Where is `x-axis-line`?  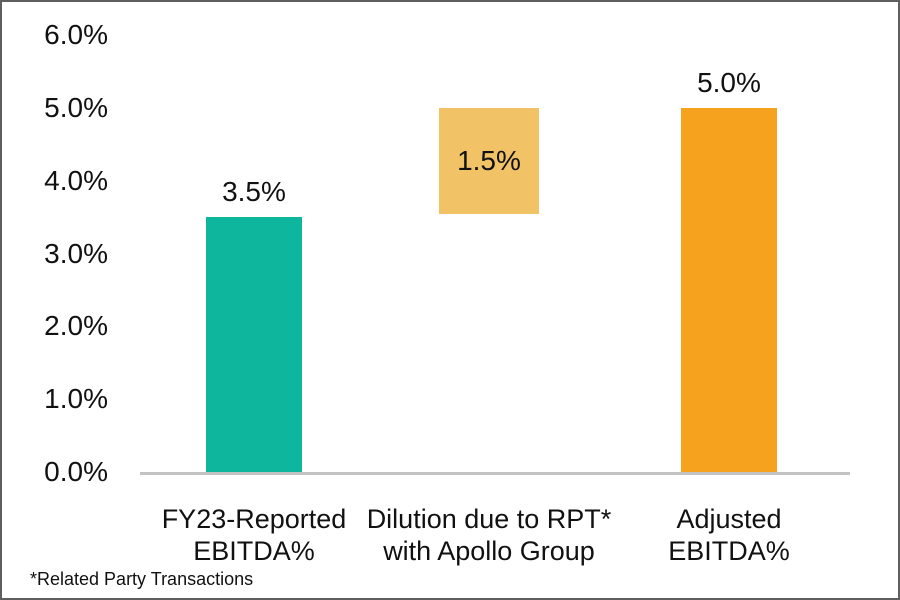 x-axis-line is located at coordinates (495, 473).